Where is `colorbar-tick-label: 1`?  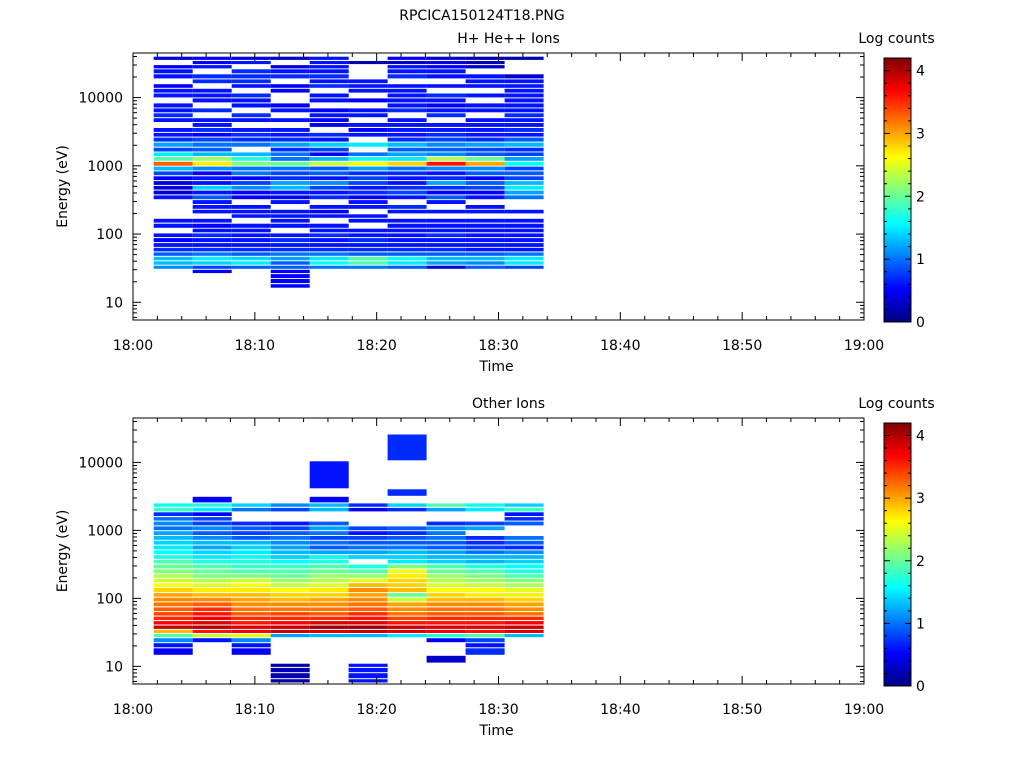
colorbar-tick-label: 1 is located at coordinates (920, 260).